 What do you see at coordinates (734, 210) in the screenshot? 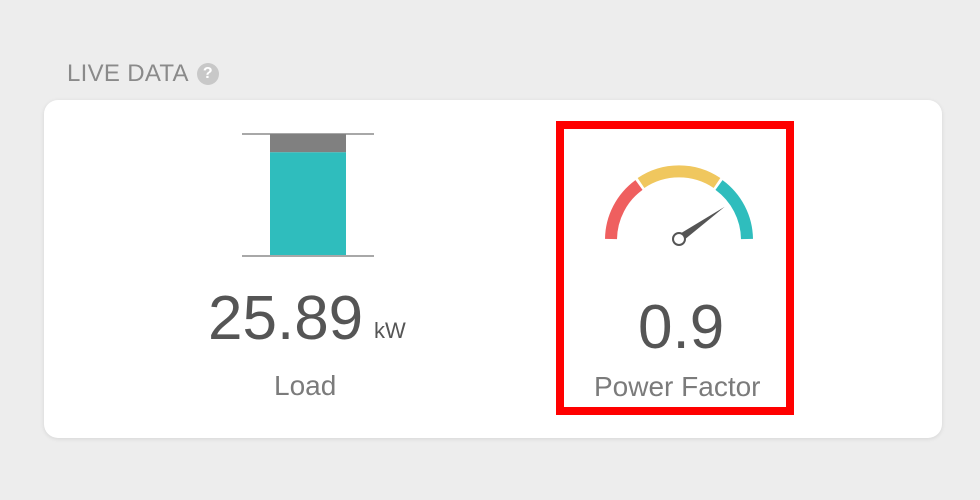
I see `gauge-segment-high` at bounding box center [734, 210].